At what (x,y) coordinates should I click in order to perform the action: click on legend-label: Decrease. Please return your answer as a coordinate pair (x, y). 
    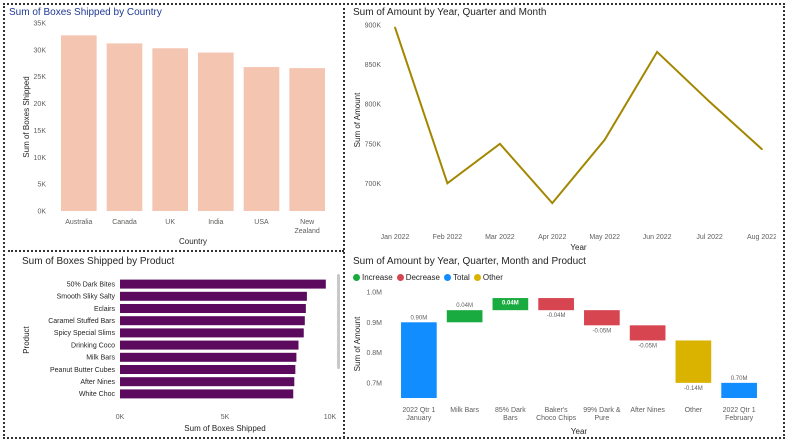
    Looking at the image, I should click on (422, 277).